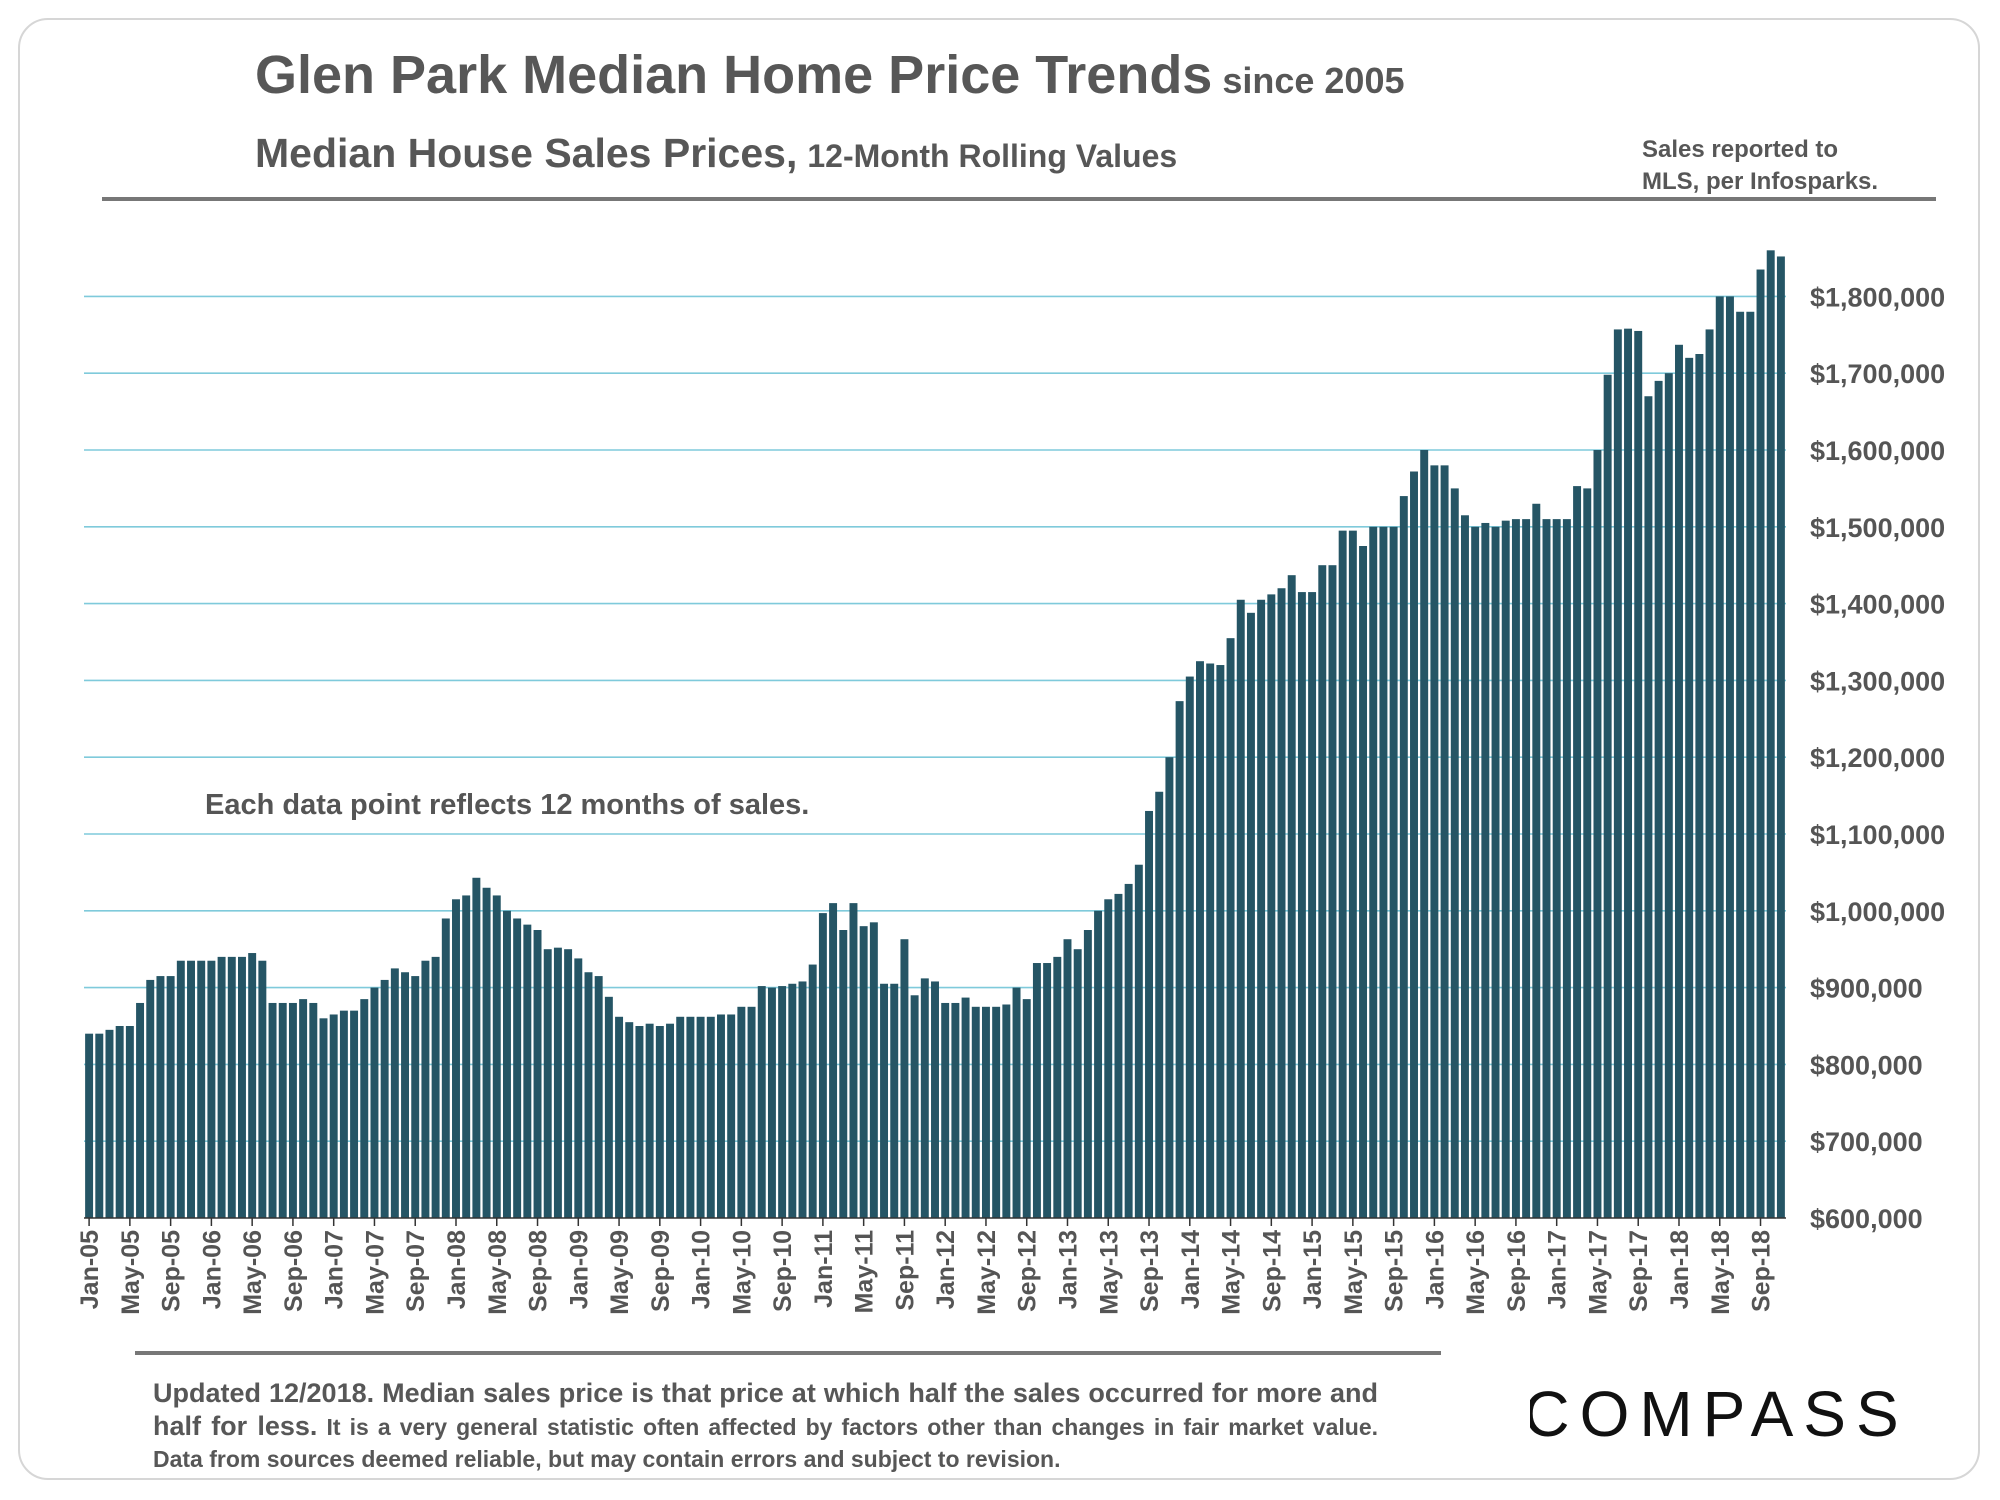  Describe the element at coordinates (620, 1272) in the screenshot. I see `x-tick-label: May-09` at that location.